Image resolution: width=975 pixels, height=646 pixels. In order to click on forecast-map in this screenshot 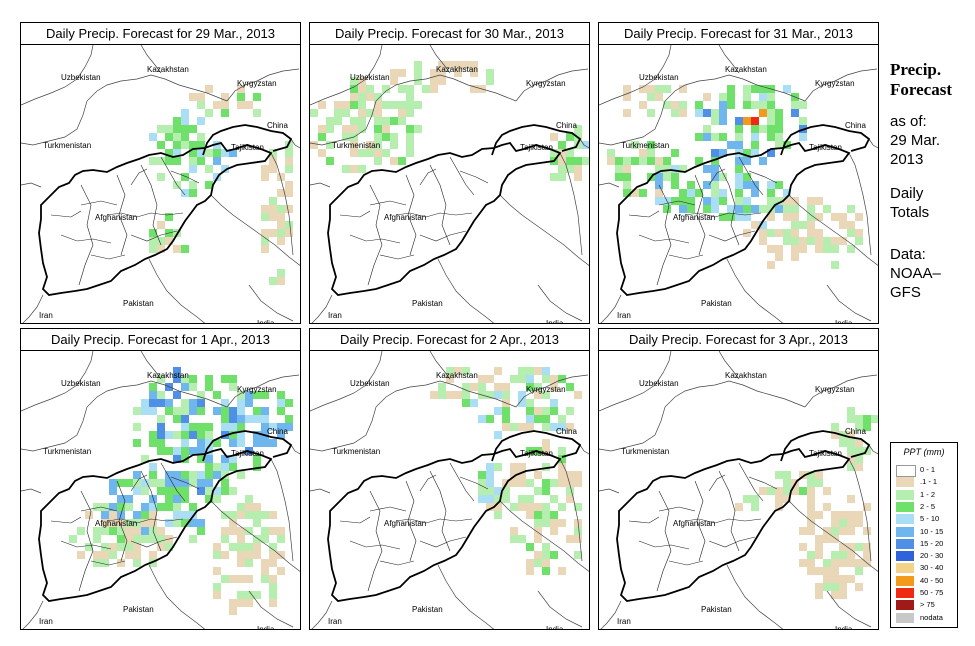, I will do `click(160, 184)`.